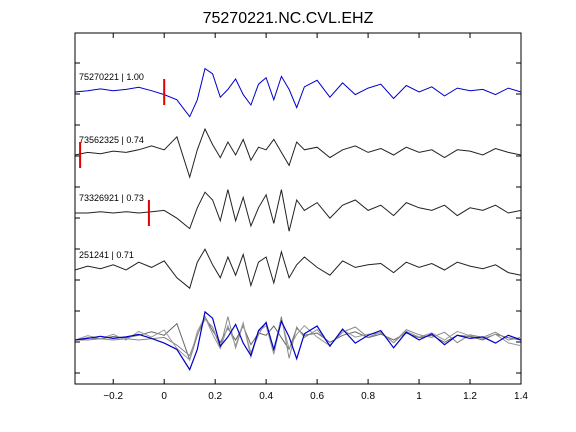  I want to click on x-tick-label: 1.4, so click(521, 396).